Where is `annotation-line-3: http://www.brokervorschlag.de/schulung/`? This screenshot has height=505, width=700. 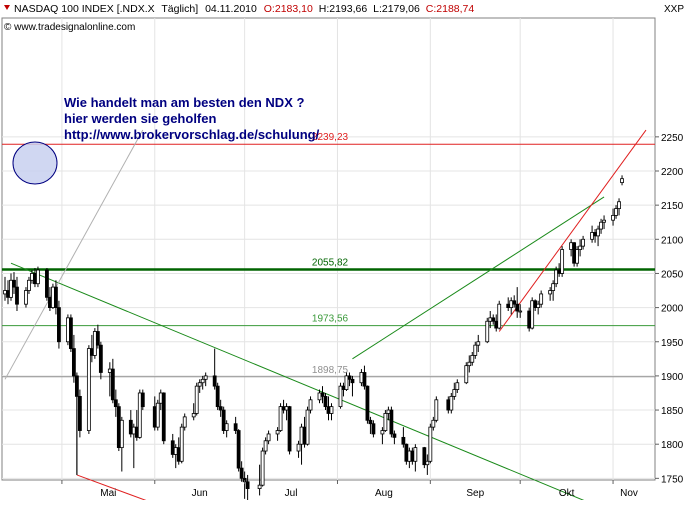 annotation-line-3: http://www.brokervorschlag.de/schulung/ is located at coordinates (192, 134).